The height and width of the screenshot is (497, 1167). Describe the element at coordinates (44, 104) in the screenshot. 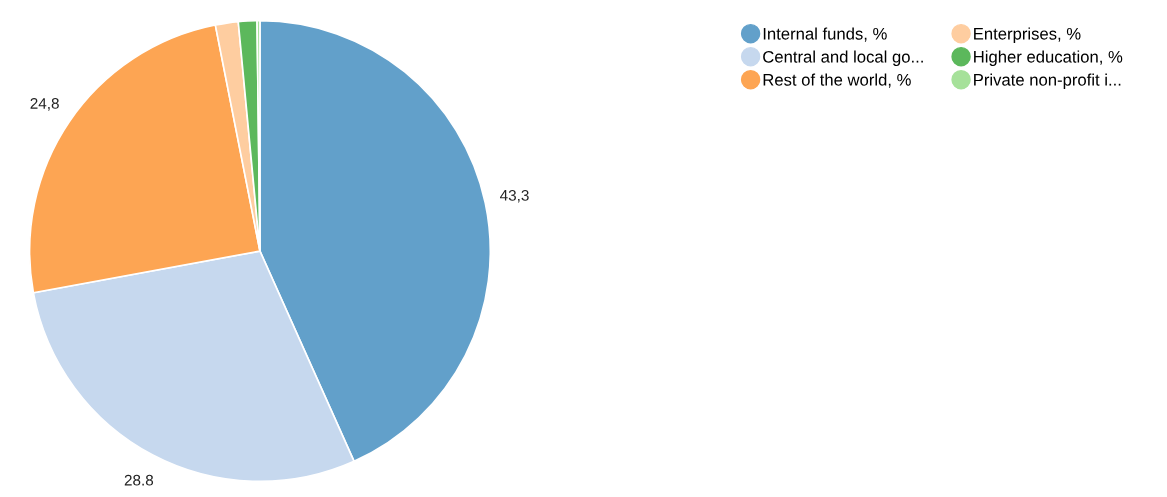

I see `data-label: 24,8` at that location.